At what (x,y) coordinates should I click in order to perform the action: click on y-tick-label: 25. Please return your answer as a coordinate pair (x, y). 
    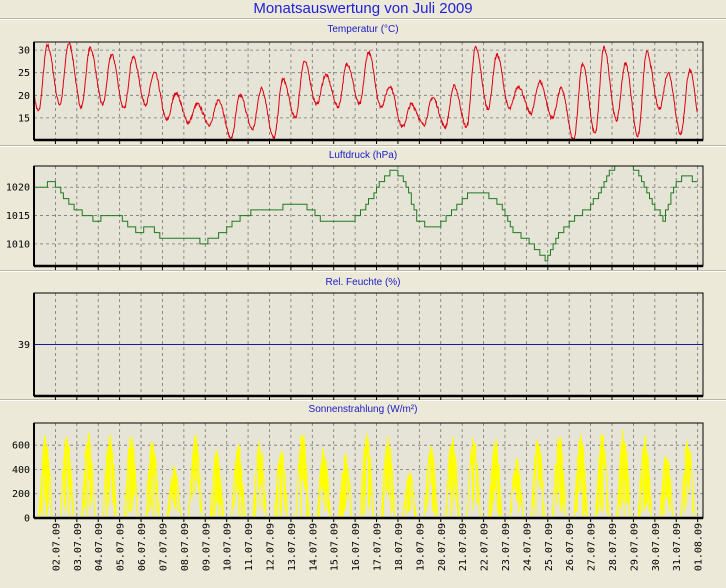
    Looking at the image, I should click on (24, 73).